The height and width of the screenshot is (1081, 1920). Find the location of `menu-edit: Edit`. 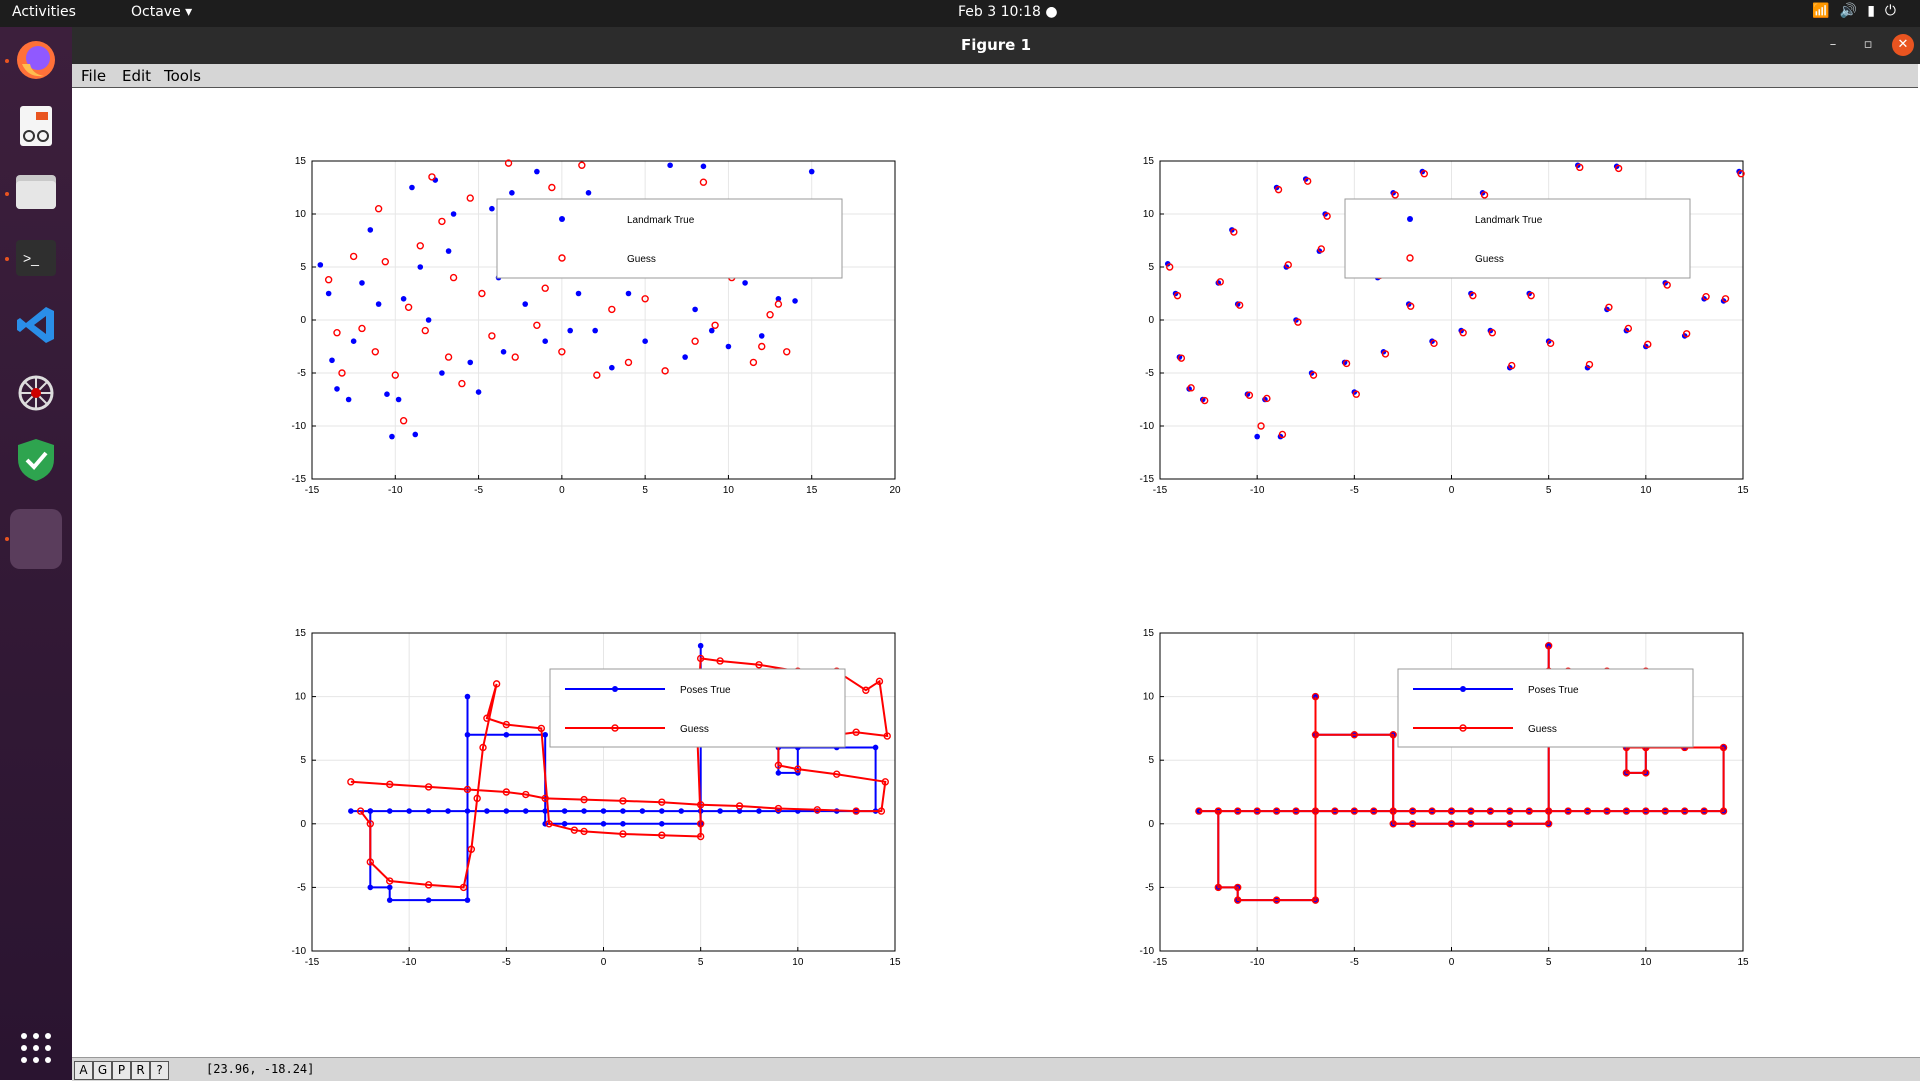

menu-edit: Edit is located at coordinates (137, 76).